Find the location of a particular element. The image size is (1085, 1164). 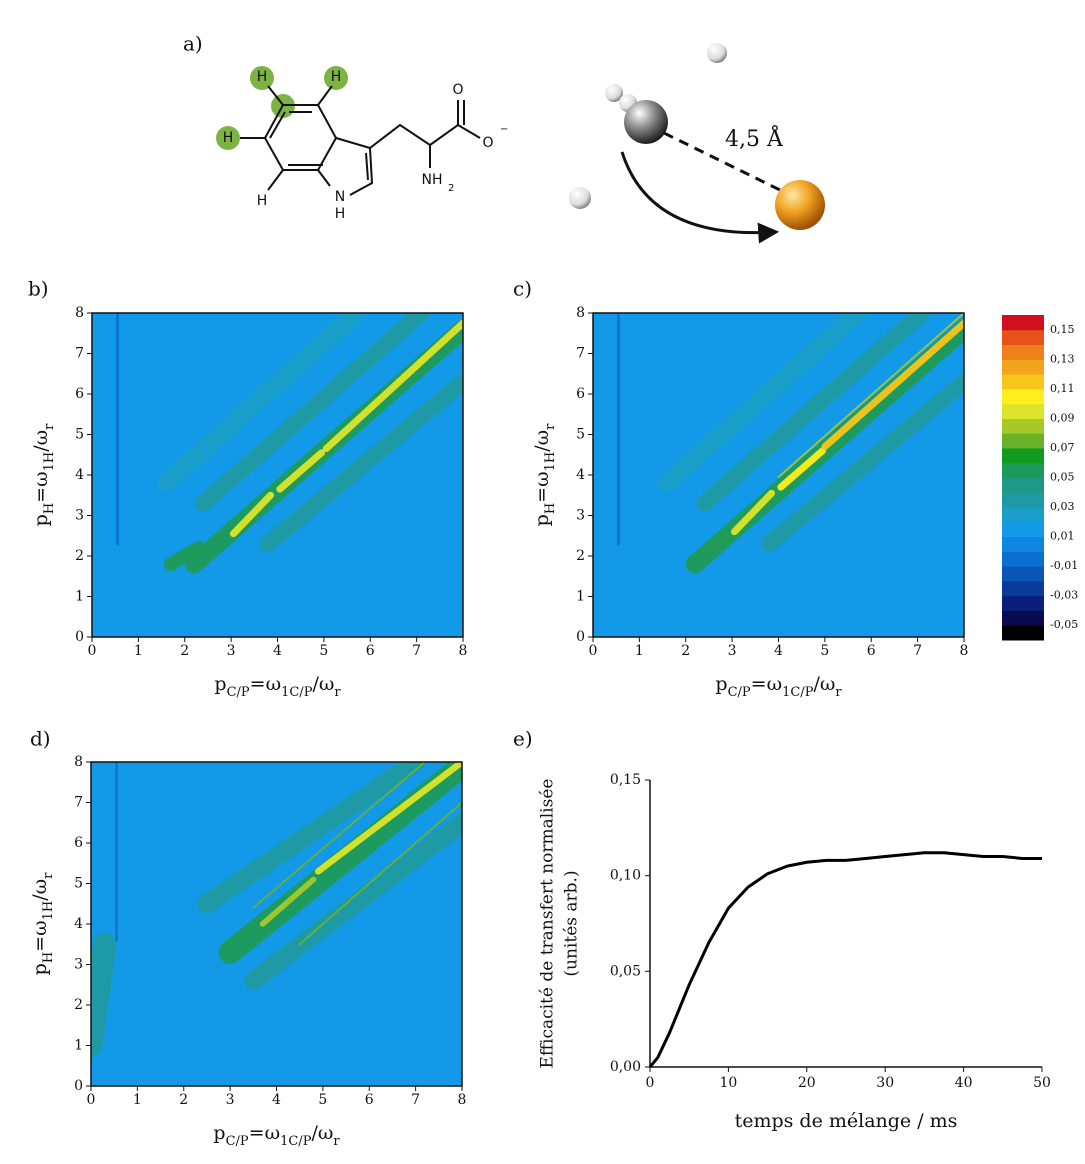

distance-label: 4,5 Å is located at coordinates (754, 138).